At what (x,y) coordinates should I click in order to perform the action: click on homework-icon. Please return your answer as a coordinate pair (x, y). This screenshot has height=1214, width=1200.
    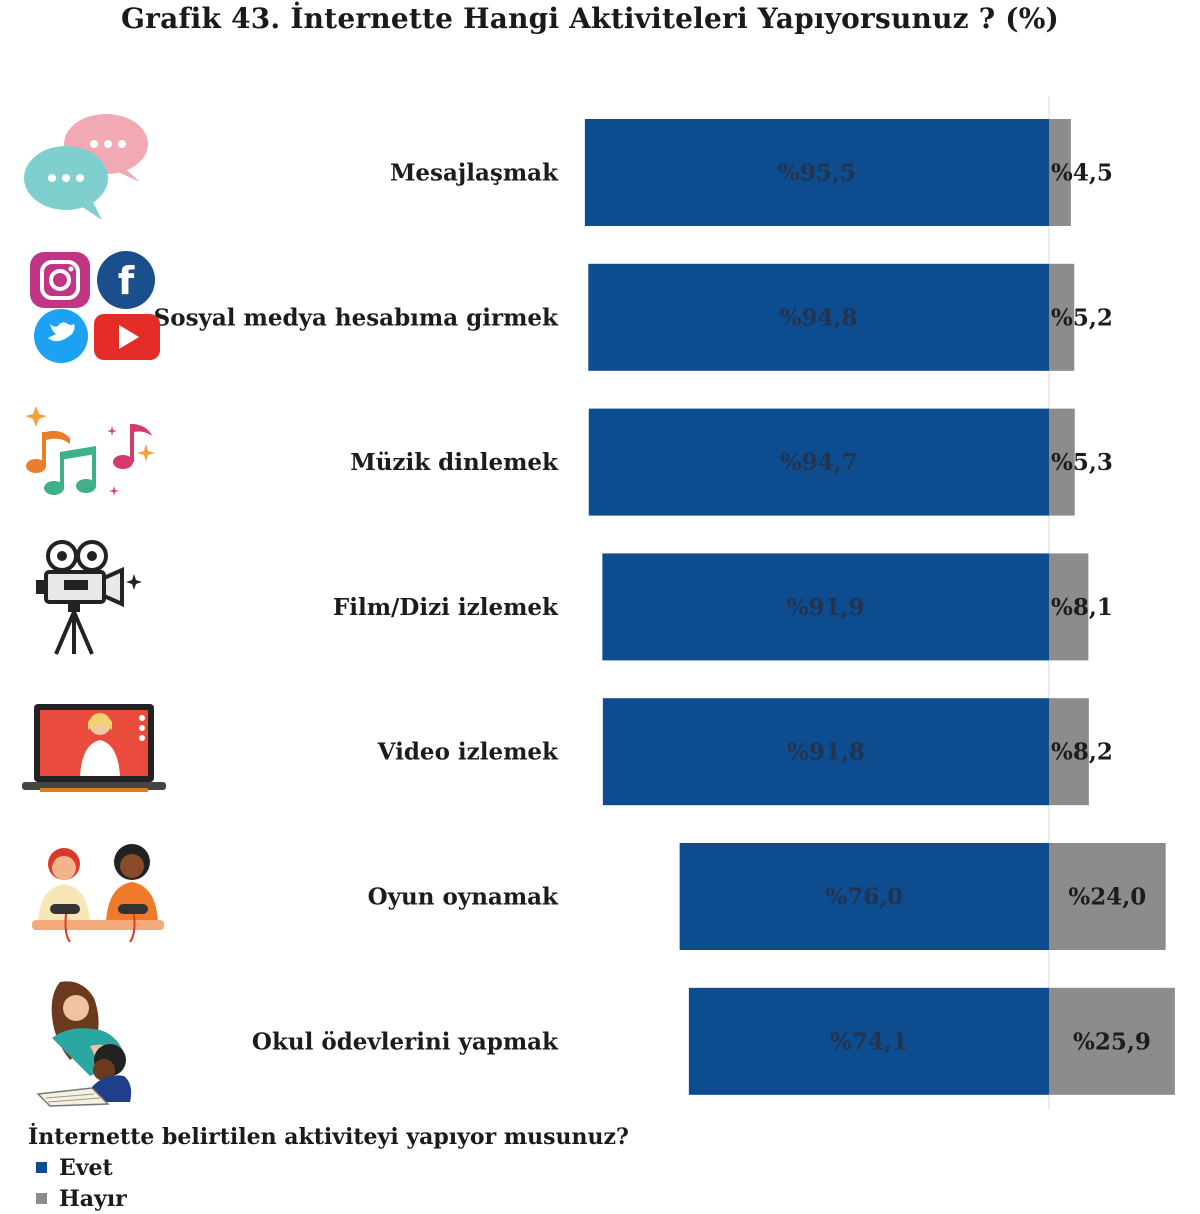
    Looking at the image, I should click on (84, 1044).